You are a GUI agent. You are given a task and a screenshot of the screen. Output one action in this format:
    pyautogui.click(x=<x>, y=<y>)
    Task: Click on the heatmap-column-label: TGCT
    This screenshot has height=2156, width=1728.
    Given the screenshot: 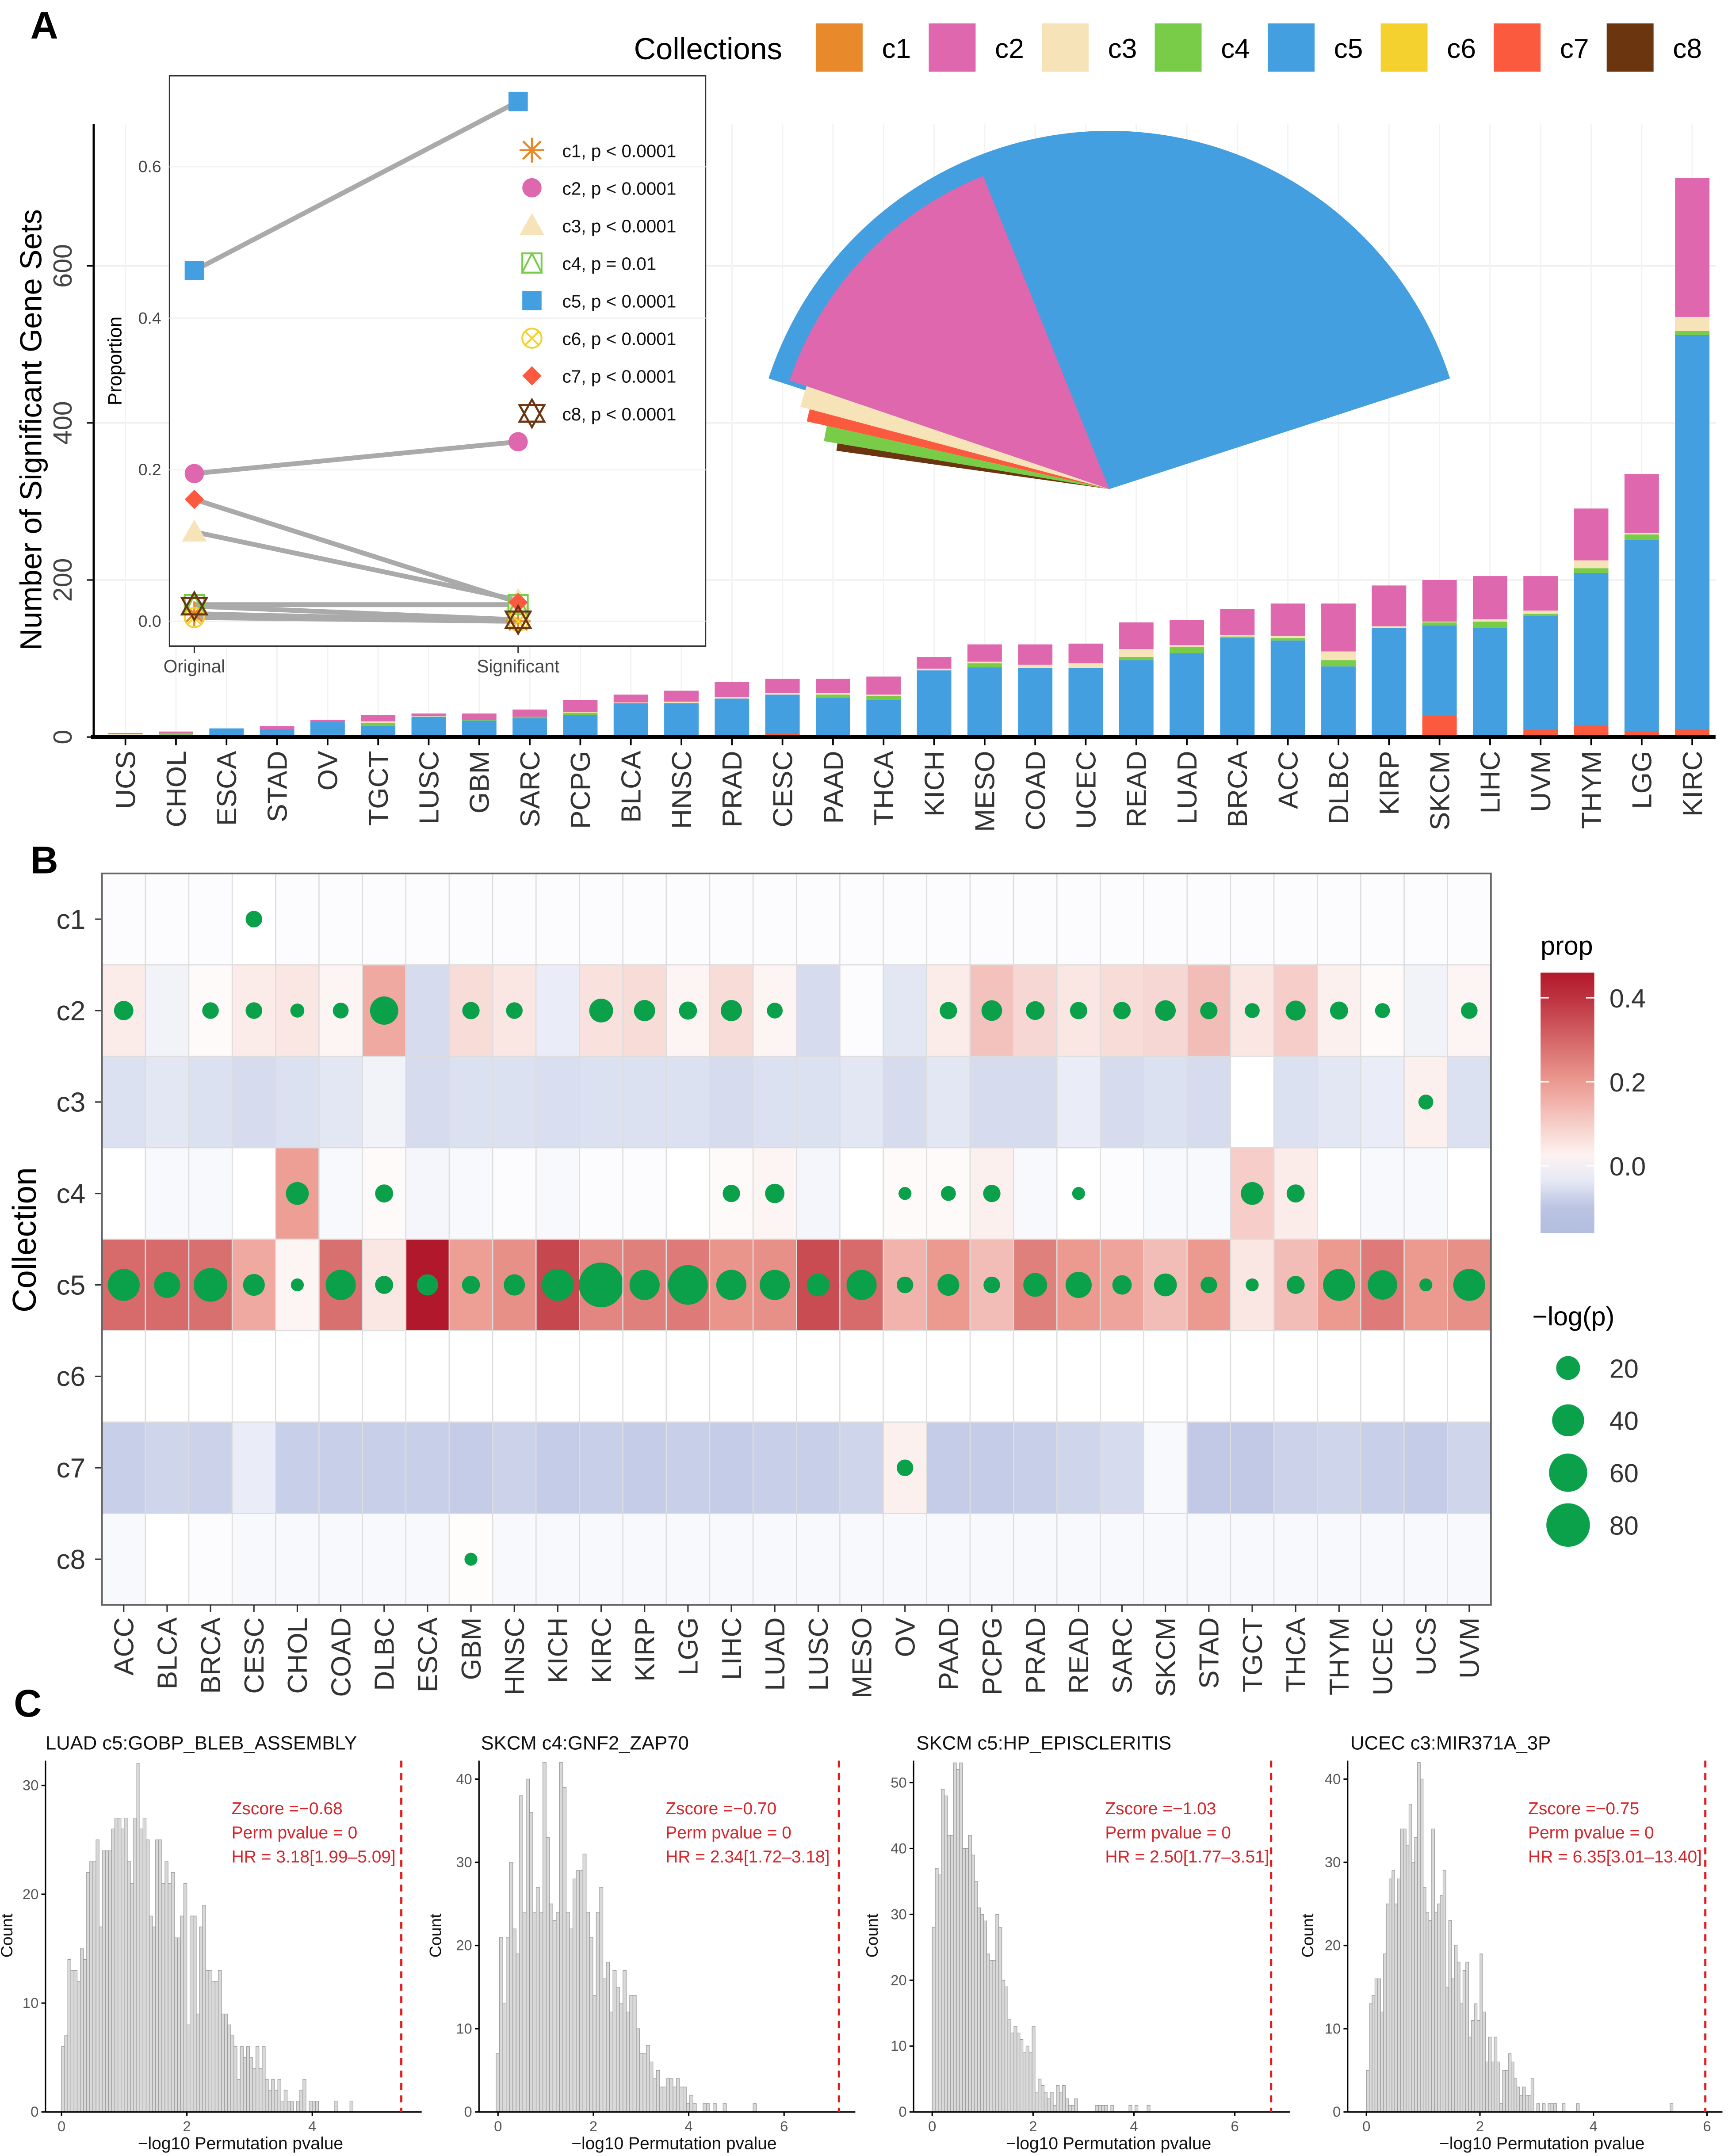 What is the action you would take?
    pyautogui.click(x=1253, y=1655)
    